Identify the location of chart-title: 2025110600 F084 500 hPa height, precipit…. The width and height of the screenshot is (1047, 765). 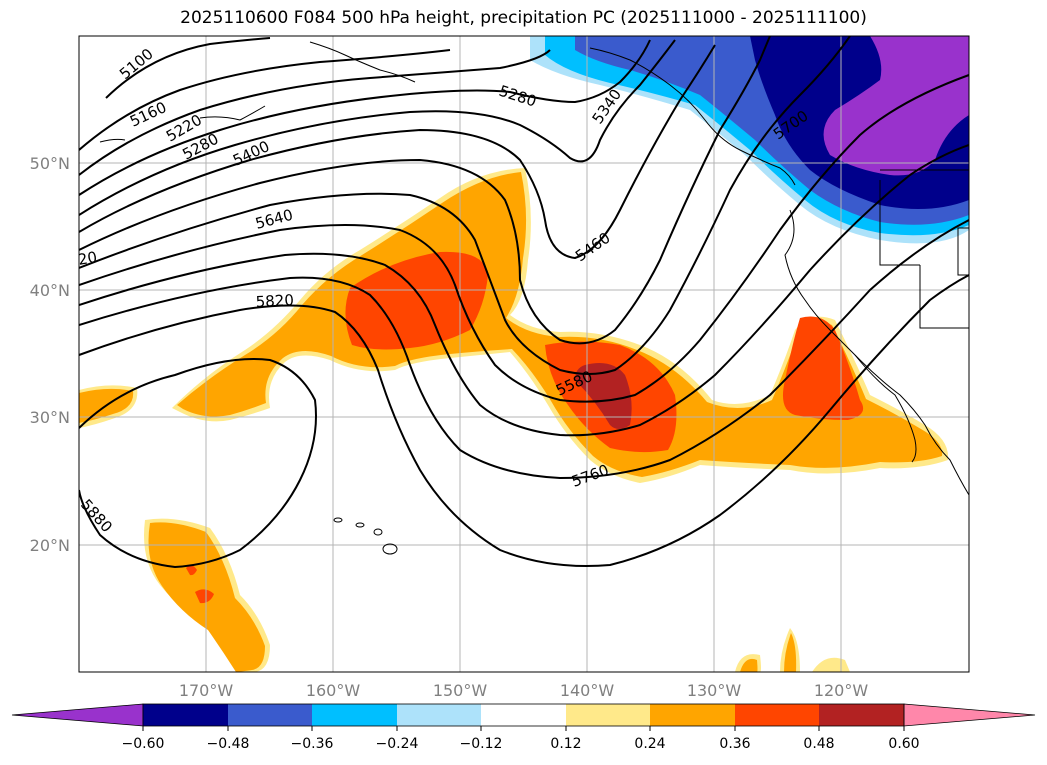
(523, 18).